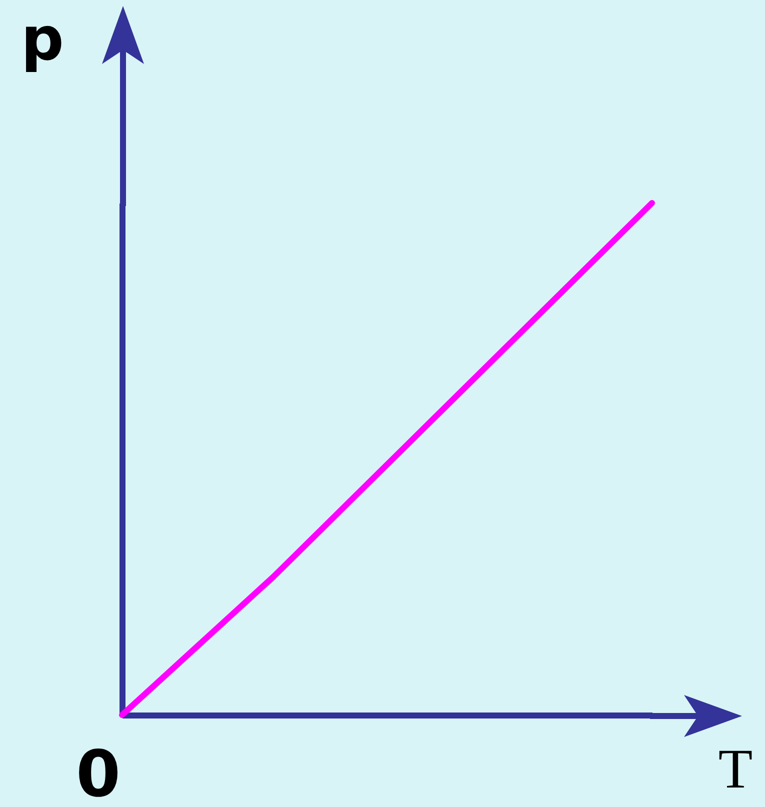 This screenshot has height=807, width=765. Describe the element at coordinates (735, 769) in the screenshot. I see `x-axis-title: T` at that location.